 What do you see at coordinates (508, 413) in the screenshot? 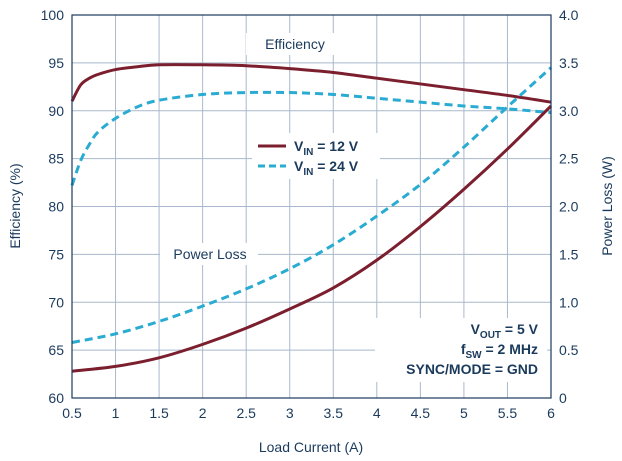
I see `x-tick-label: 5.5` at bounding box center [508, 413].